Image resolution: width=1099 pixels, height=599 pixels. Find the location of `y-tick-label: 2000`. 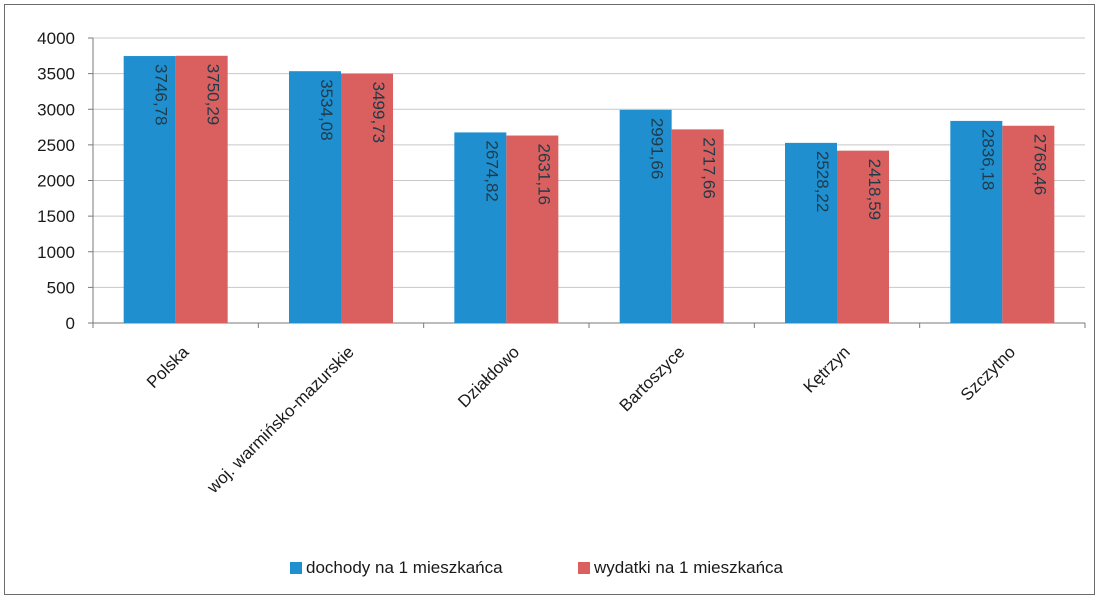

y-tick-label: 2000 is located at coordinates (56, 181).